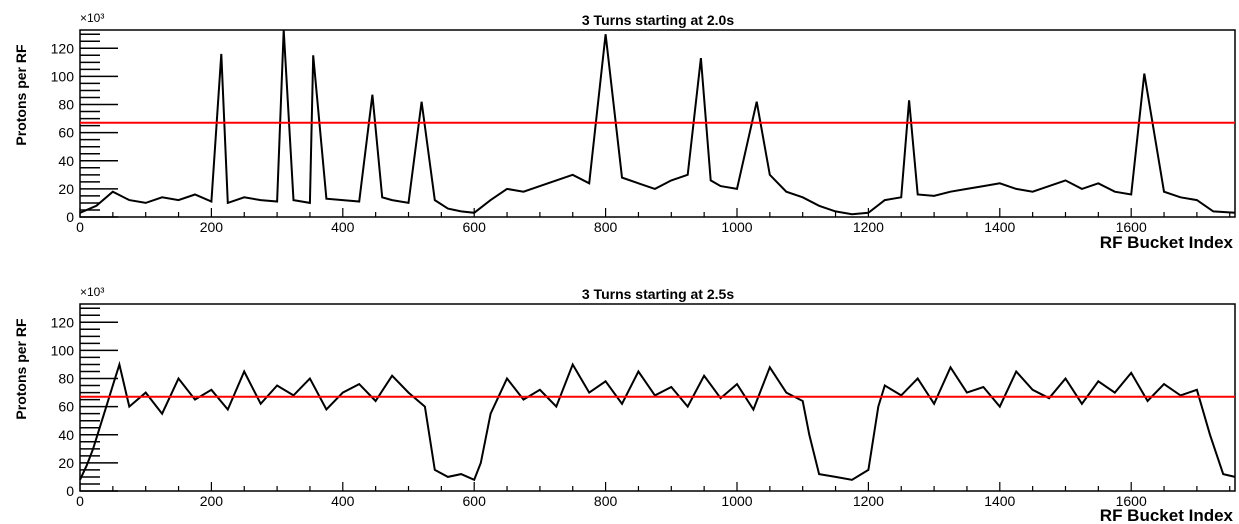 The width and height of the screenshot is (1239, 524). I want to click on chart-title: 3 Turns starting at 2.0s, so click(658, 20).